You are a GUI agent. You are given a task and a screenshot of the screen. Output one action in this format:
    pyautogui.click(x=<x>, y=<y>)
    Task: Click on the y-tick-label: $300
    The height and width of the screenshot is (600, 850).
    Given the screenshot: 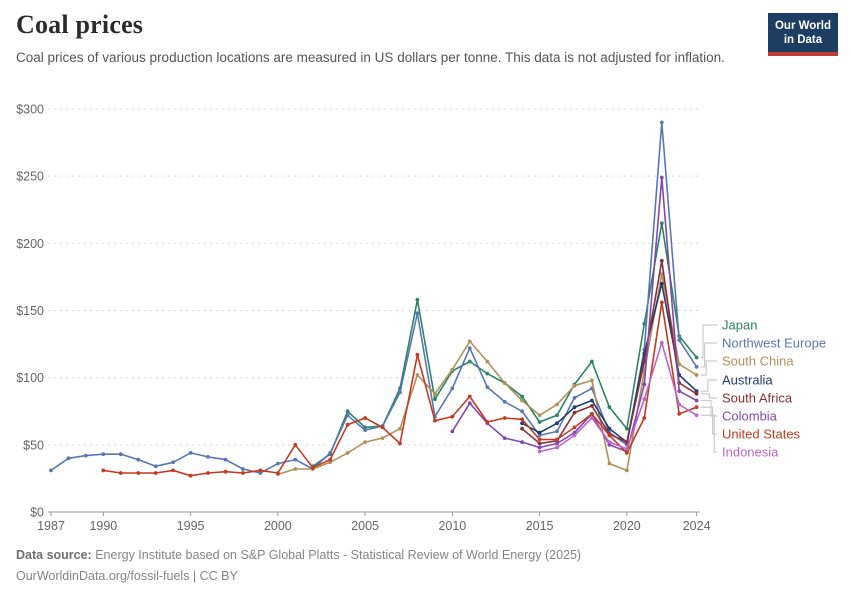 What is the action you would take?
    pyautogui.click(x=30, y=110)
    